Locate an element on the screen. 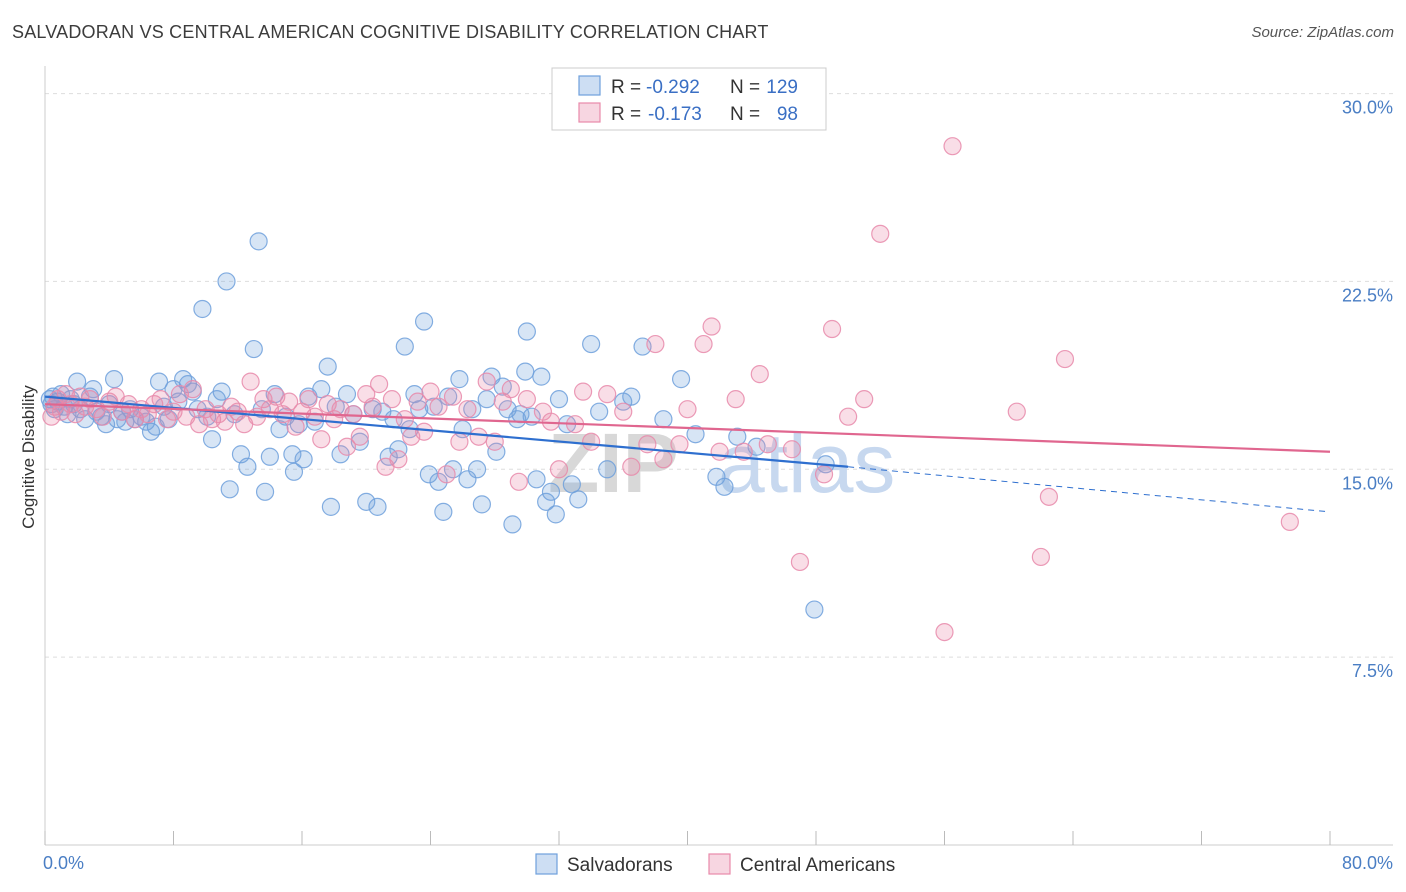 This screenshot has height=892, width=1406. series-legend: Salvadorans Central Americans is located at coordinates (715, 864).